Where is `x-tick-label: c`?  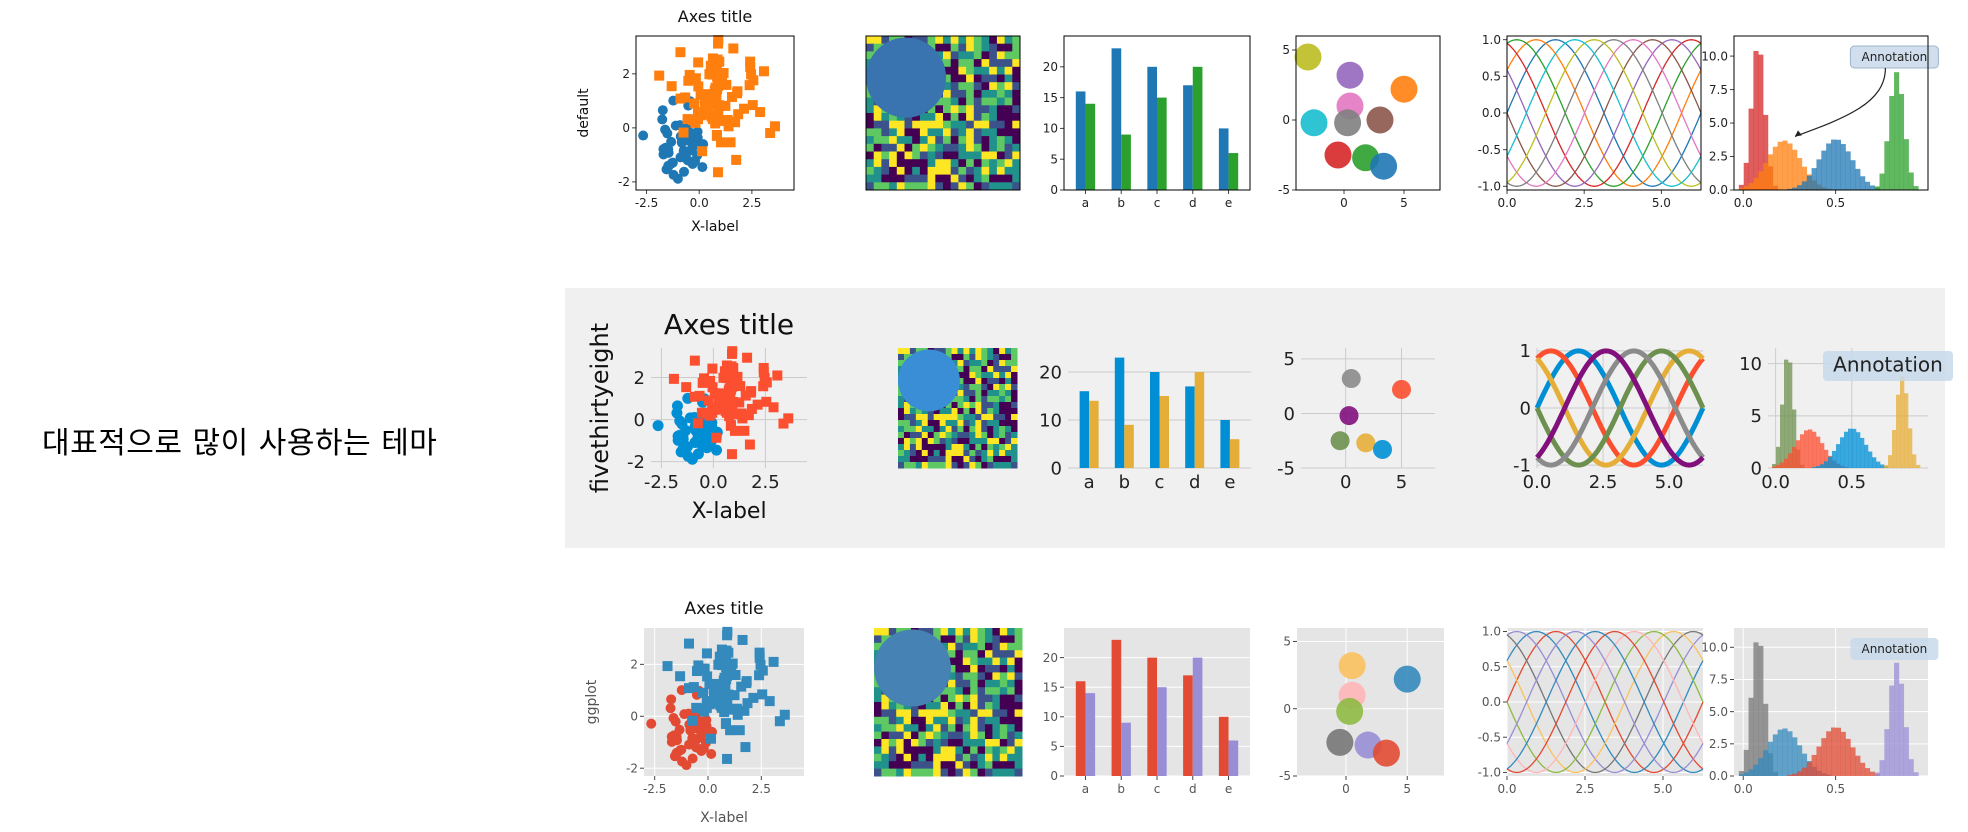 x-tick-label: c is located at coordinates (1157, 789).